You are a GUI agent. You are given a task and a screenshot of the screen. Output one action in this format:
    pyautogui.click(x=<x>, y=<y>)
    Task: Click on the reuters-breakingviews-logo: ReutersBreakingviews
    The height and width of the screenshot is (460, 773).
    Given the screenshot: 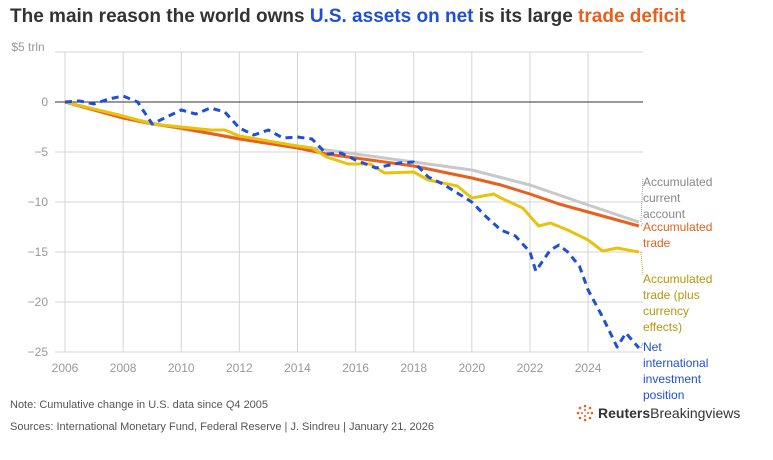 What is the action you would take?
    pyautogui.click(x=658, y=413)
    